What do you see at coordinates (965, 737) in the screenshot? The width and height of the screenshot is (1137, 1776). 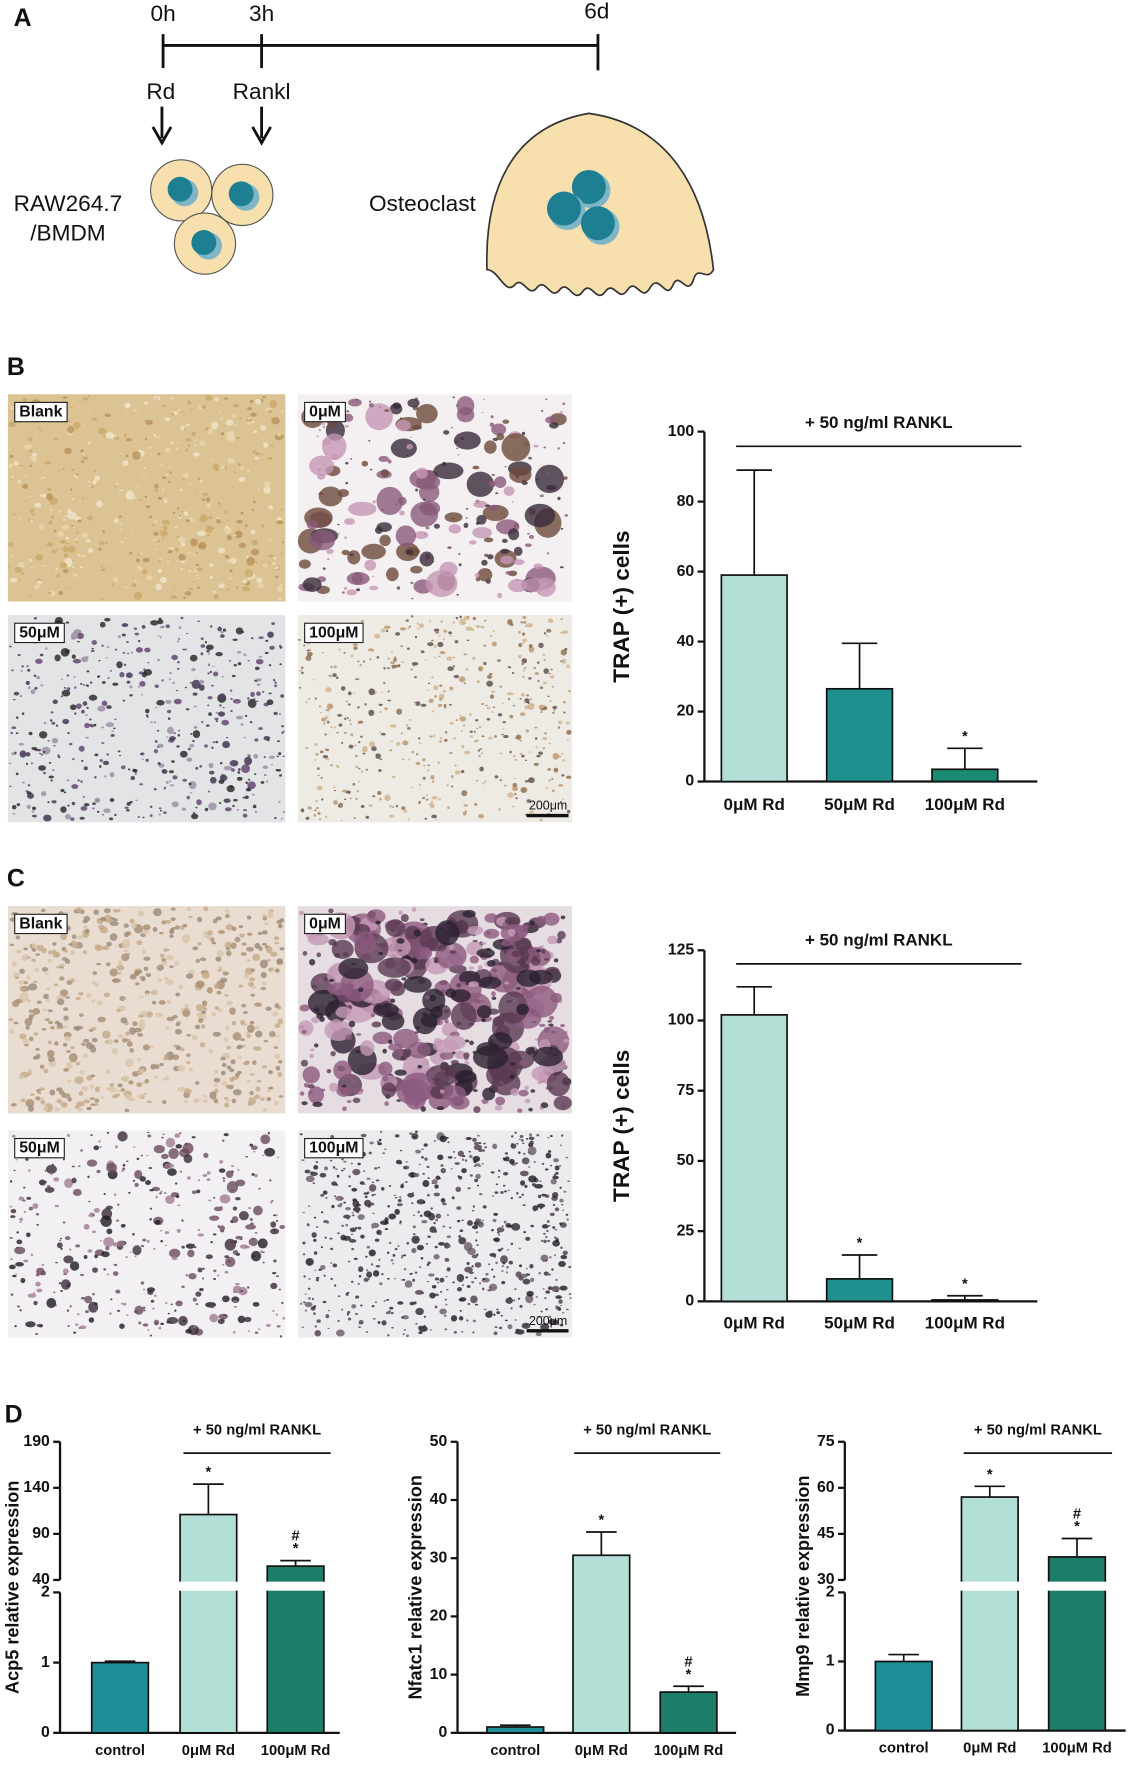 I see `significance-label: *` at bounding box center [965, 737].